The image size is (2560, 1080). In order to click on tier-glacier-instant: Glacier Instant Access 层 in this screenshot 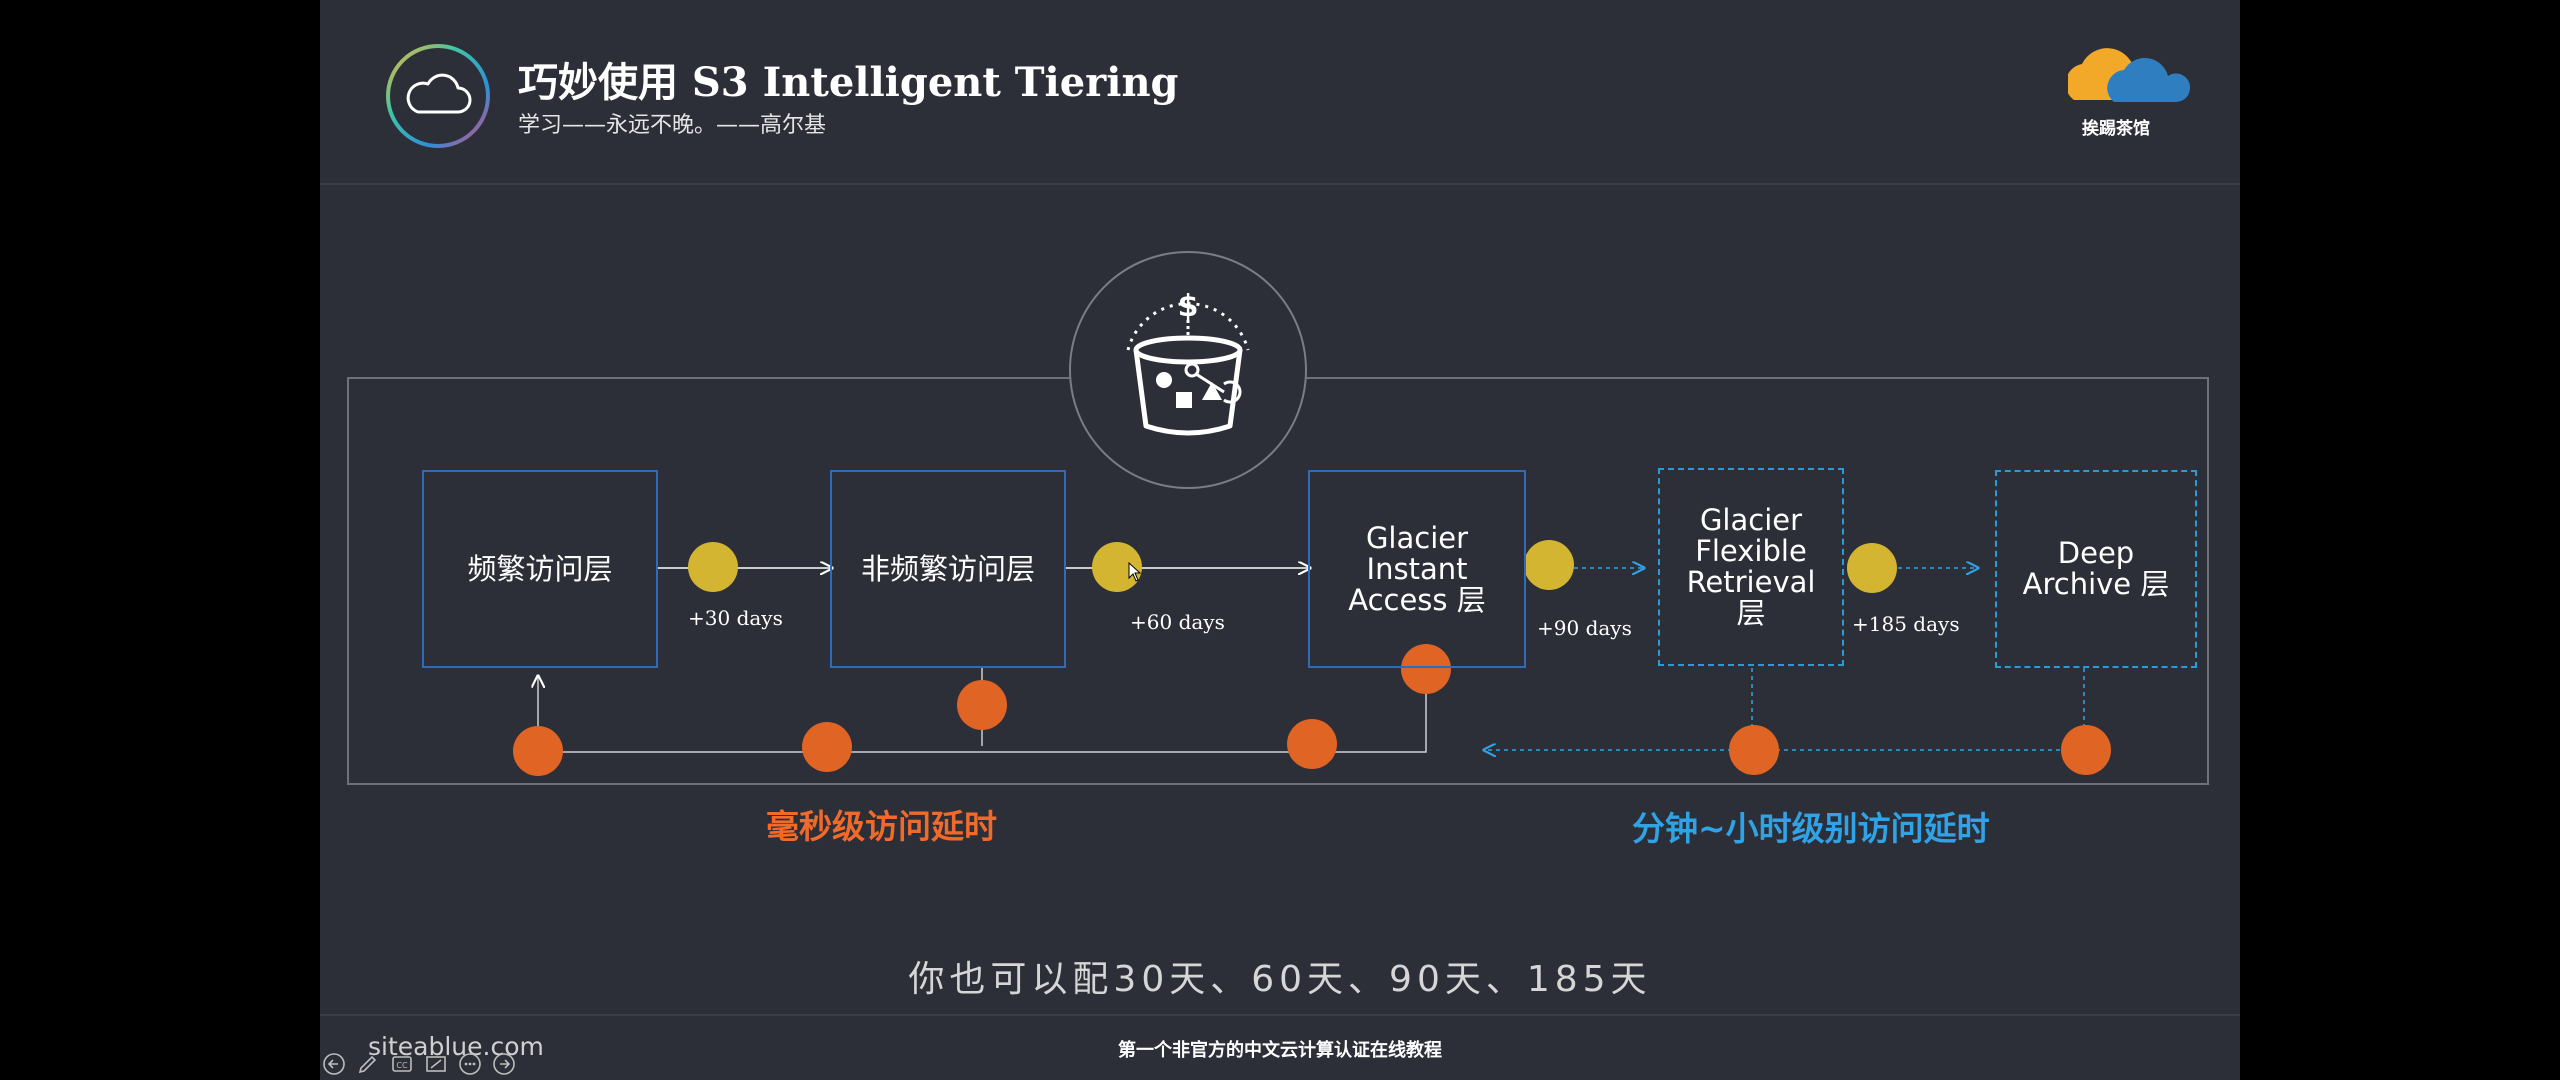, I will do `click(1417, 569)`.